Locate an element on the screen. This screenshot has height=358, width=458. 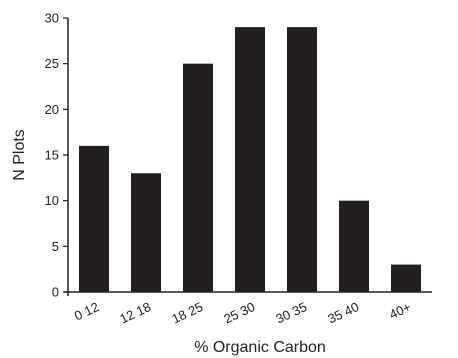
x-tick-label: 25 30 is located at coordinates (239, 312).